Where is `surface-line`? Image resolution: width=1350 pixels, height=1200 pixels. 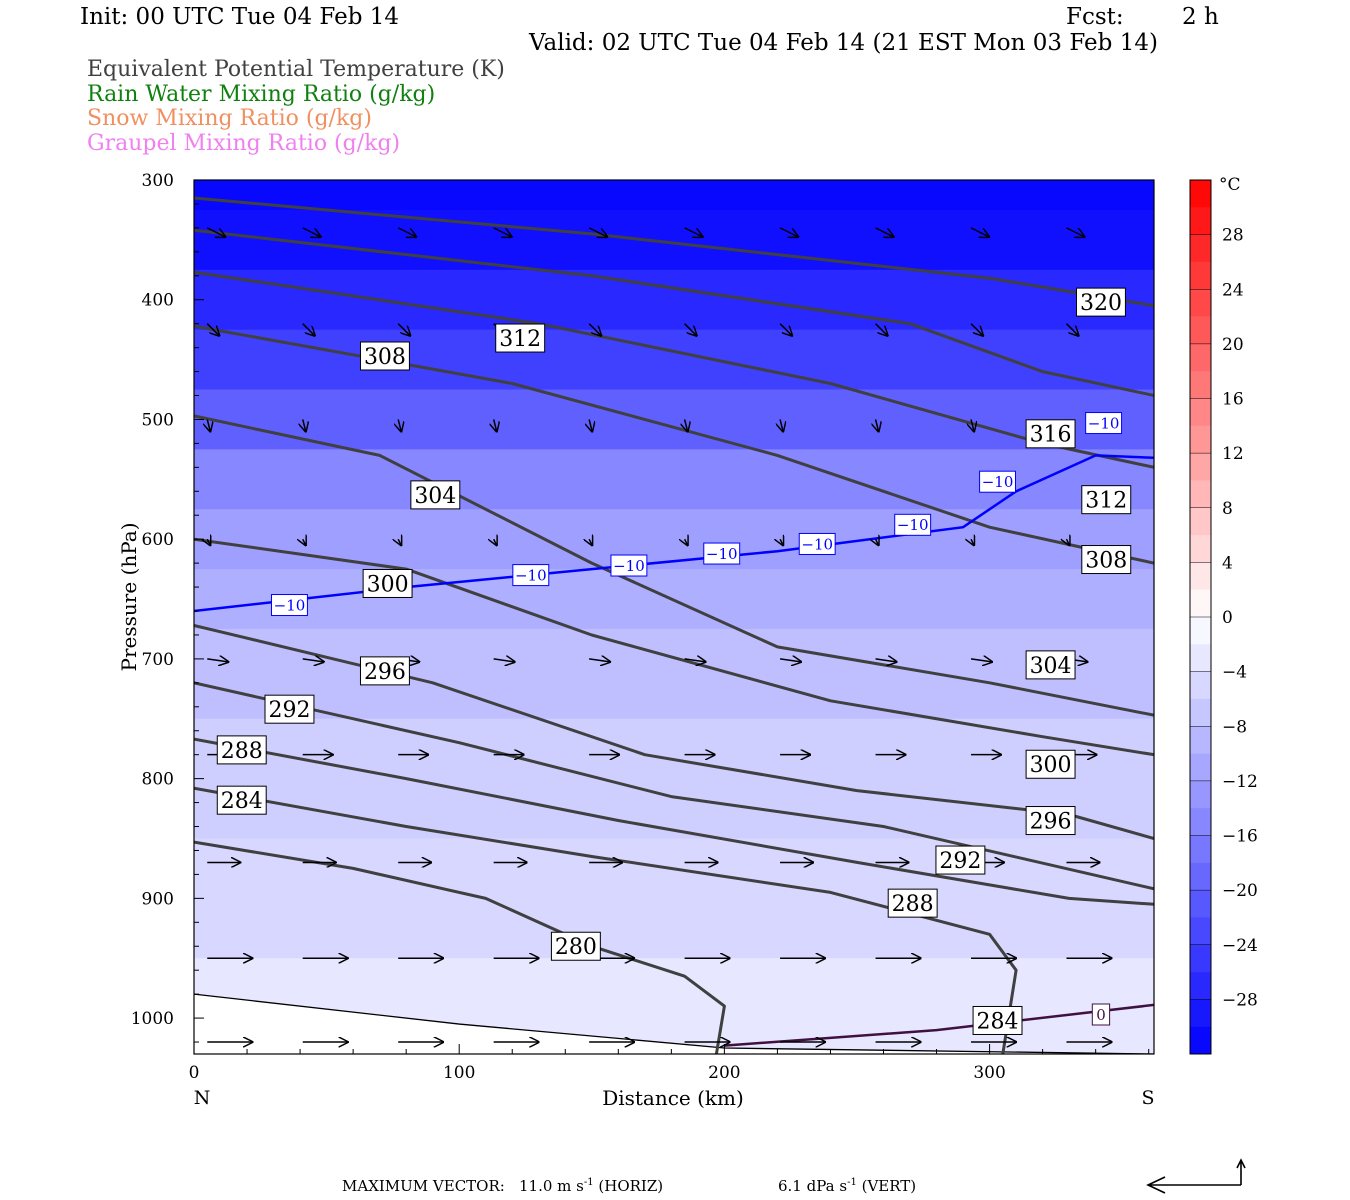
surface-line is located at coordinates (674, 1023).